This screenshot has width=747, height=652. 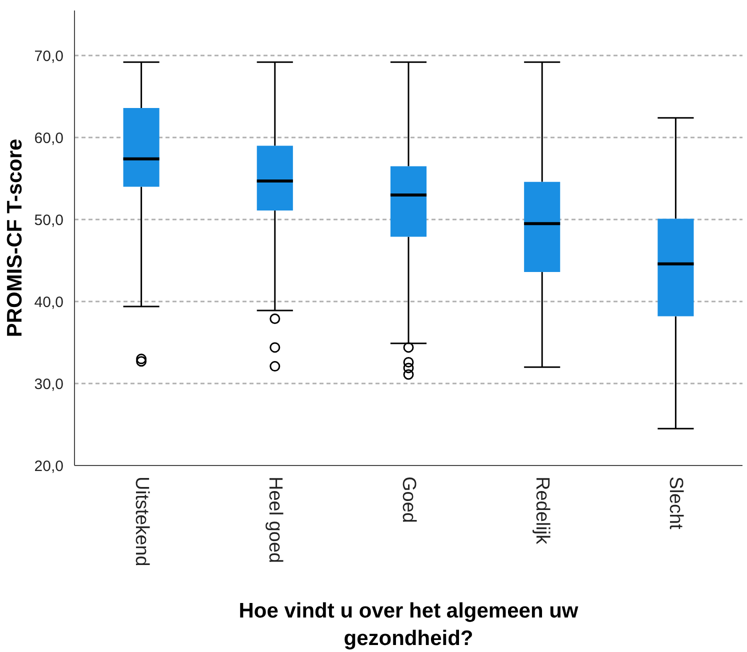 What do you see at coordinates (141, 521) in the screenshot?
I see `x-tick-label: Uitstekend` at bounding box center [141, 521].